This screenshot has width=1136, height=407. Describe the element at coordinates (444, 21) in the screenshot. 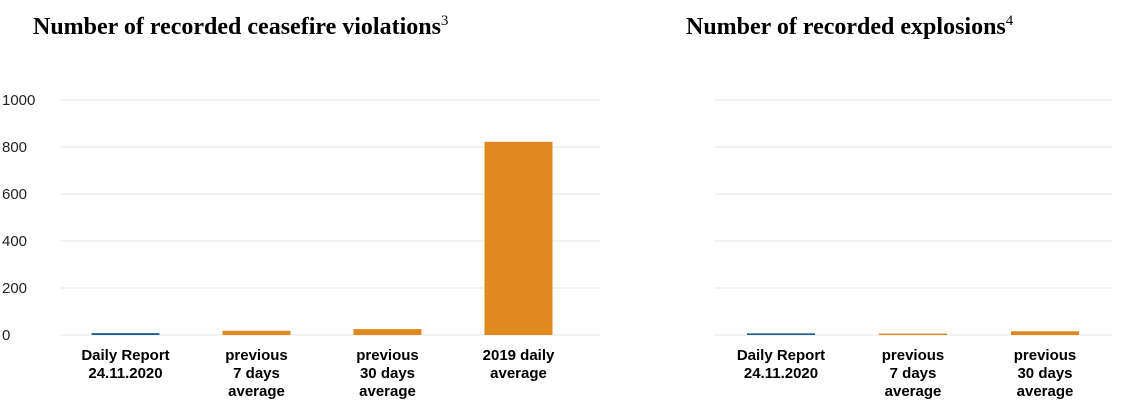

I see `violations-title-footnote: 3` at that location.